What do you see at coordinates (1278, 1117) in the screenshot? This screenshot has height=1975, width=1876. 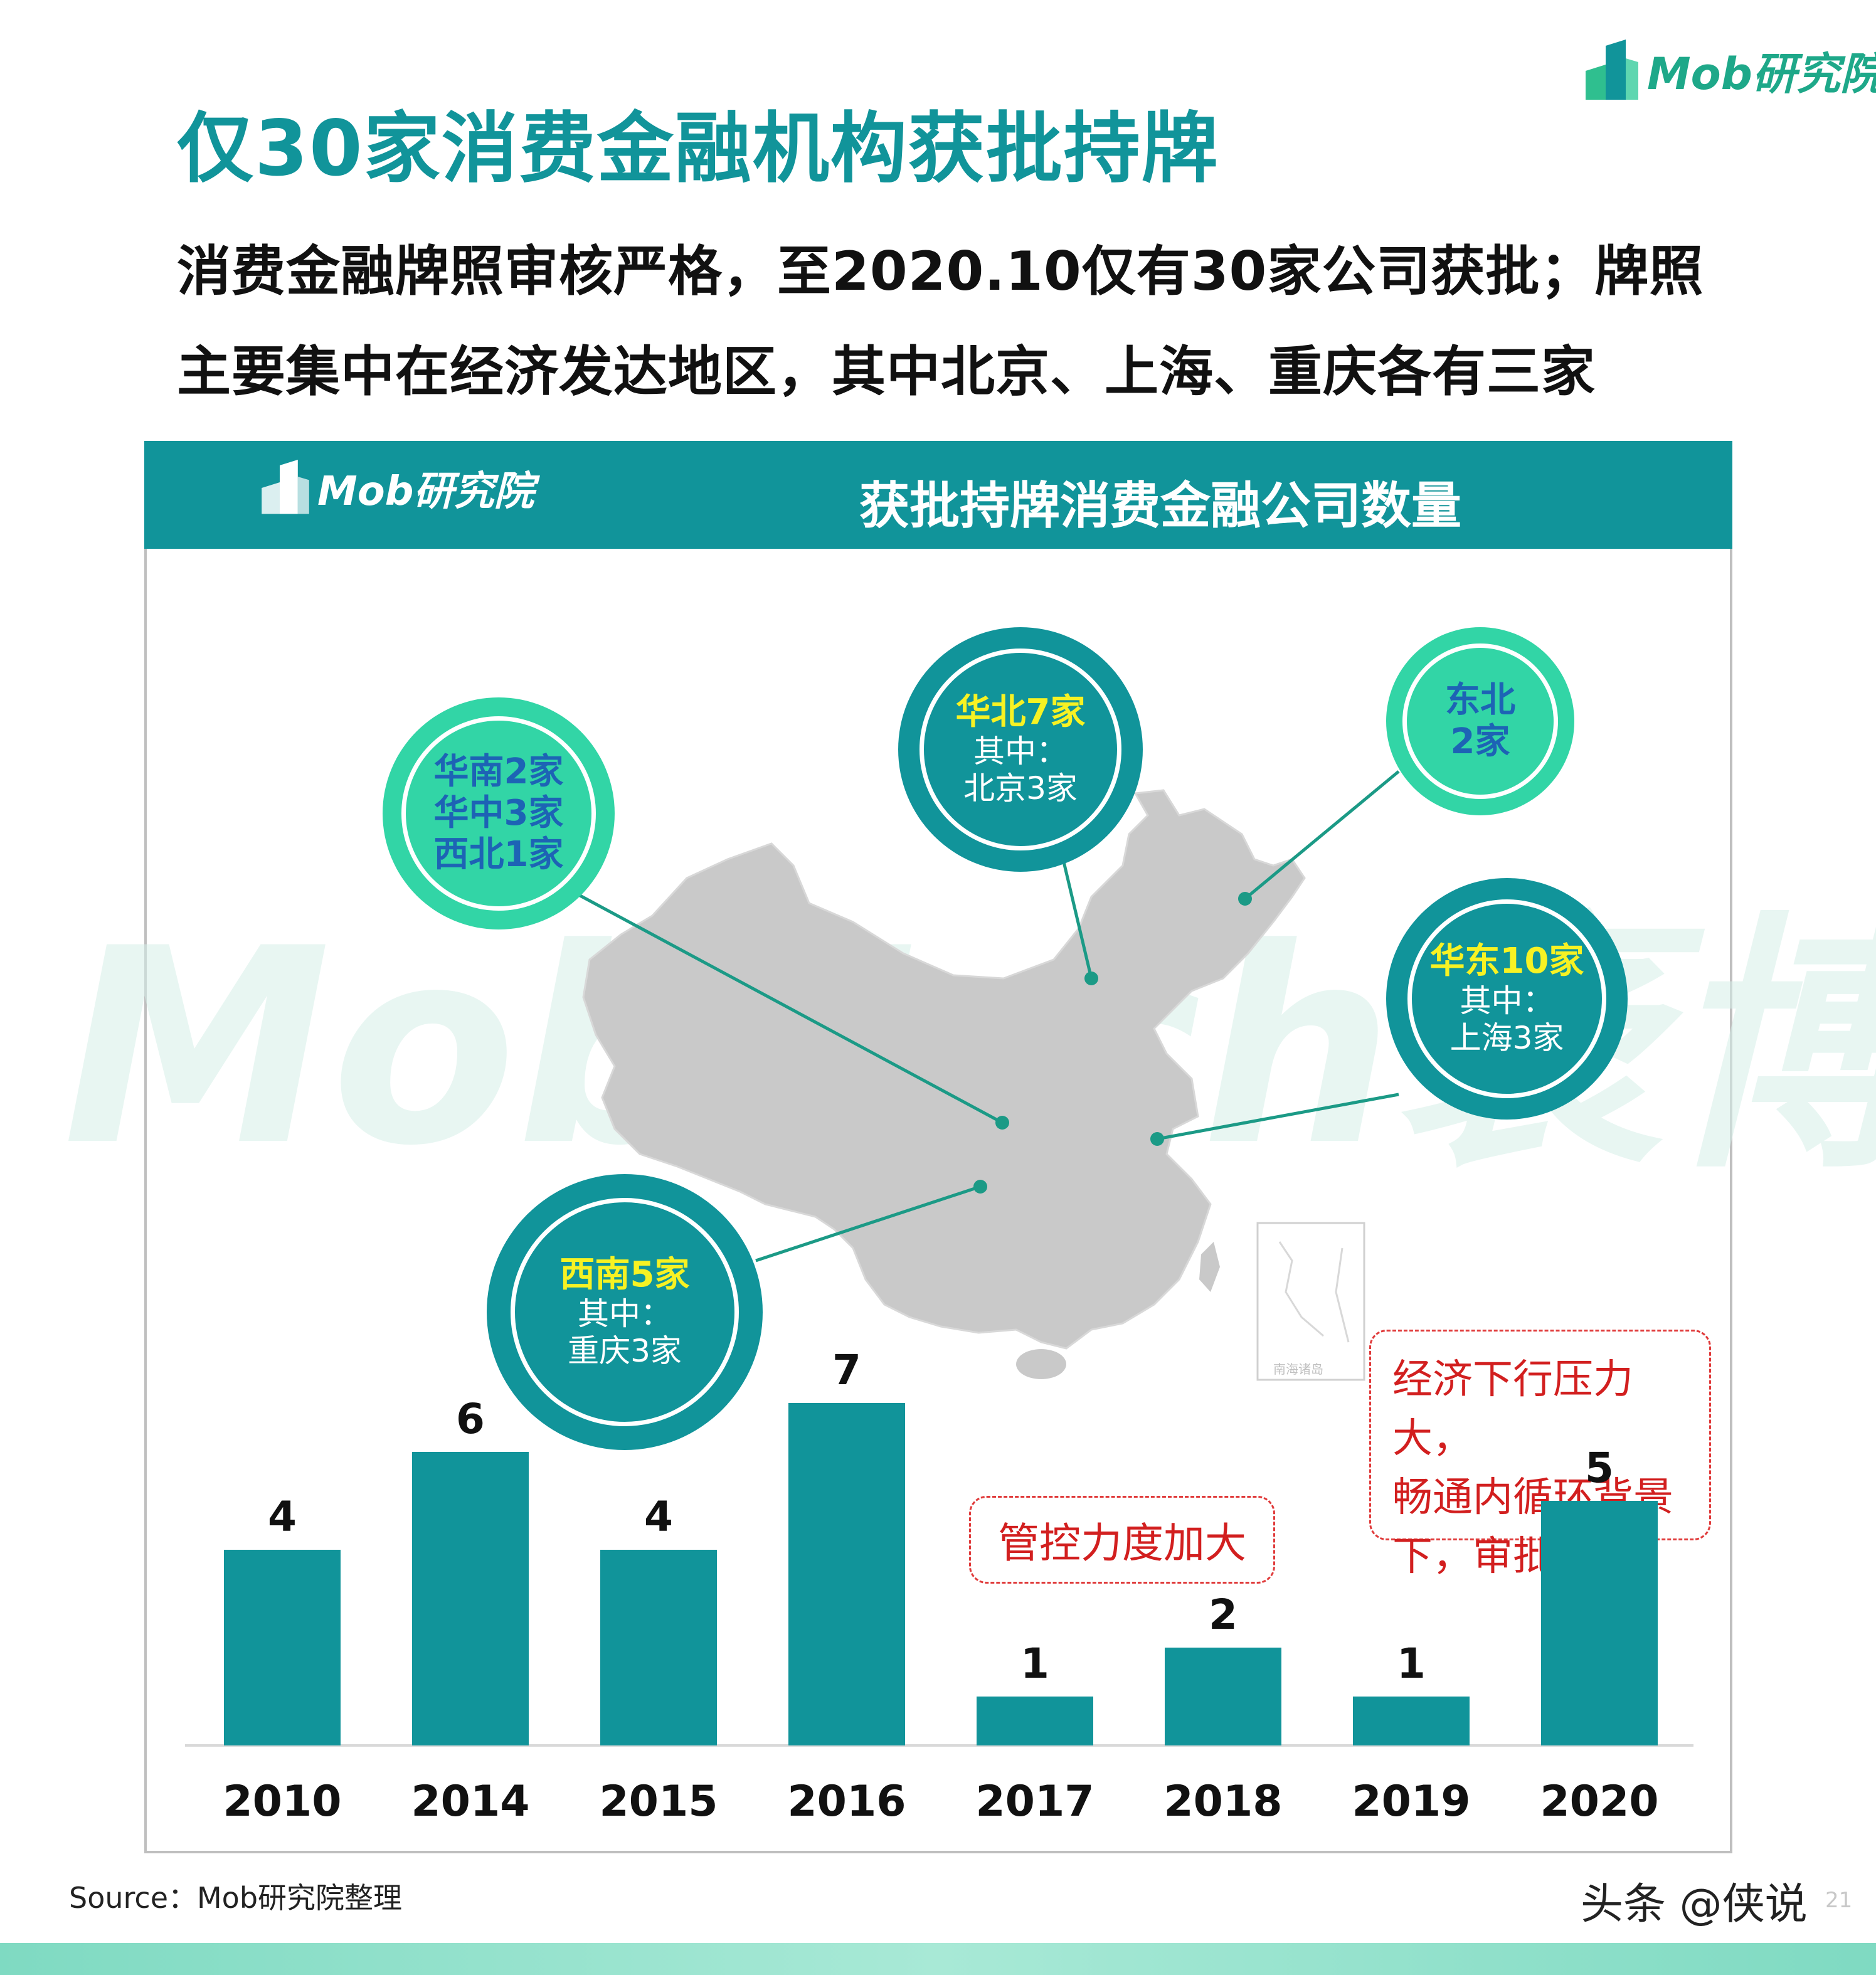 I see `connector-east` at bounding box center [1278, 1117].